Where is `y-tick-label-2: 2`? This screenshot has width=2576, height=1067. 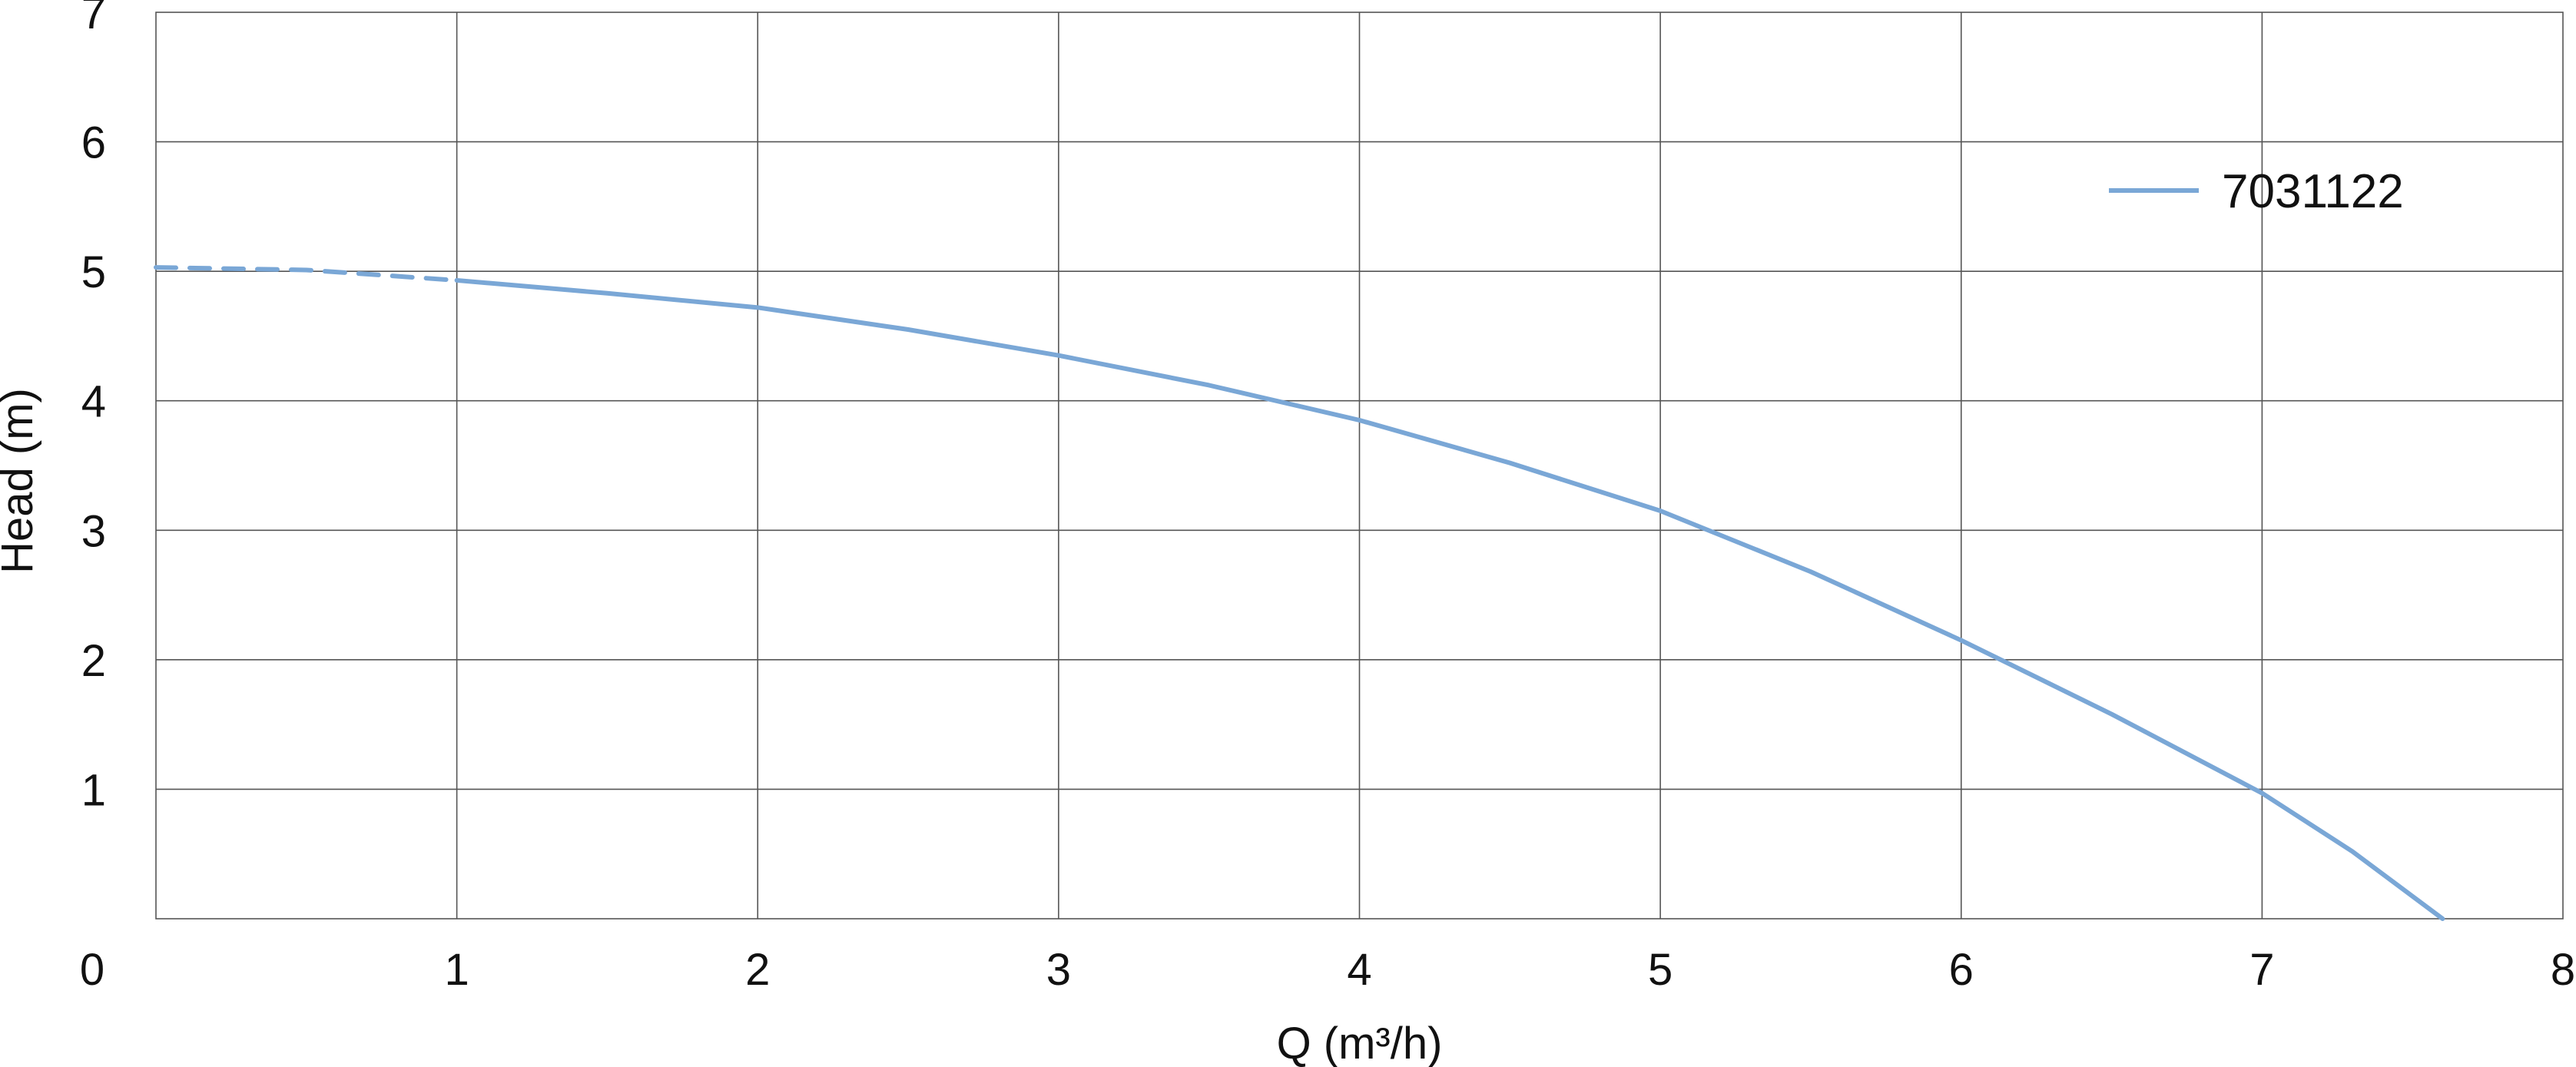
y-tick-label-2: 2 is located at coordinates (93, 661).